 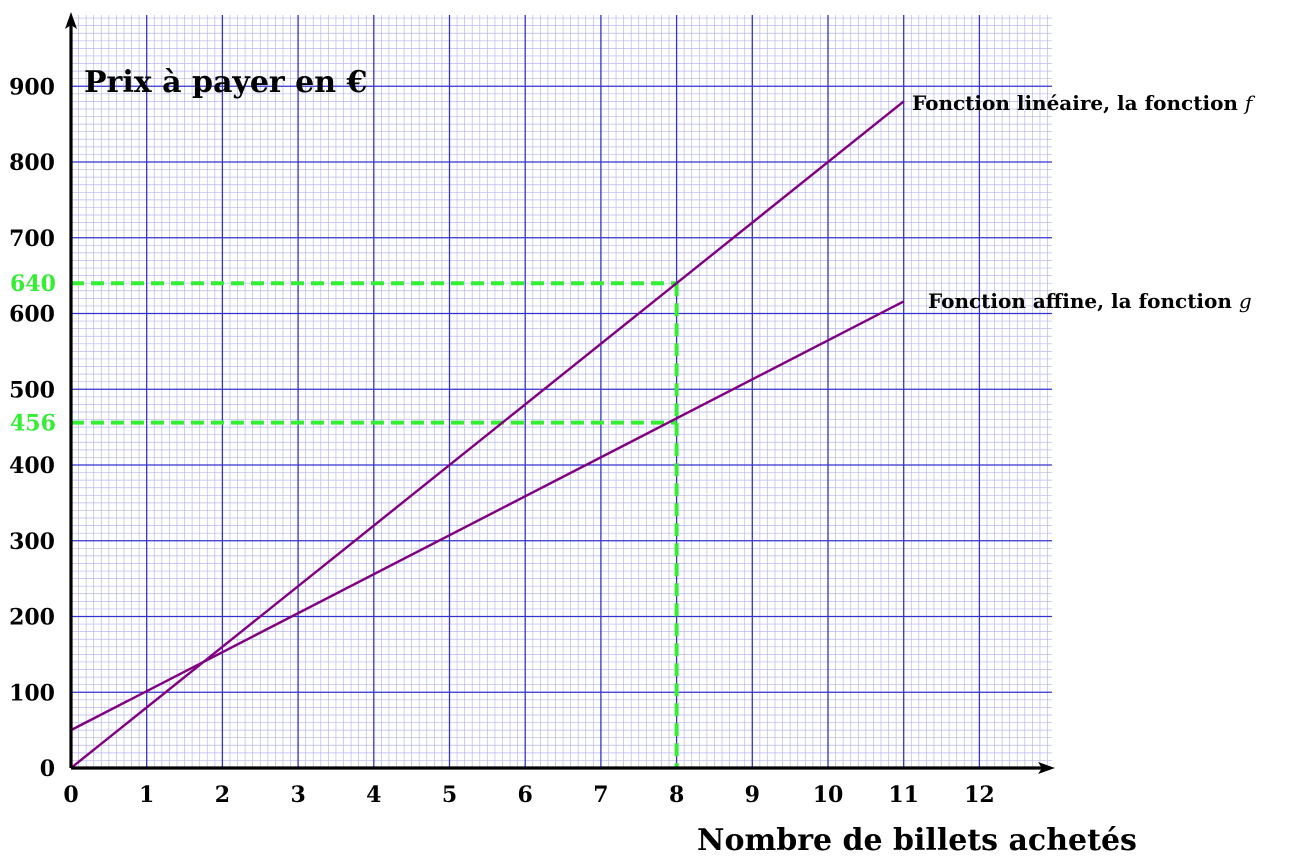 I want to click on x-tick-label: 0, so click(x=70, y=795).